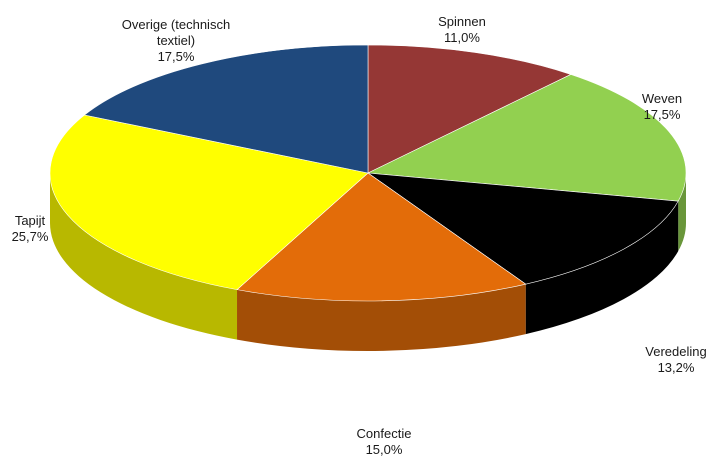 The width and height of the screenshot is (708, 457). What do you see at coordinates (462, 29) in the screenshot?
I see `slice-label-spinnen: Spinnen 11,0%` at bounding box center [462, 29].